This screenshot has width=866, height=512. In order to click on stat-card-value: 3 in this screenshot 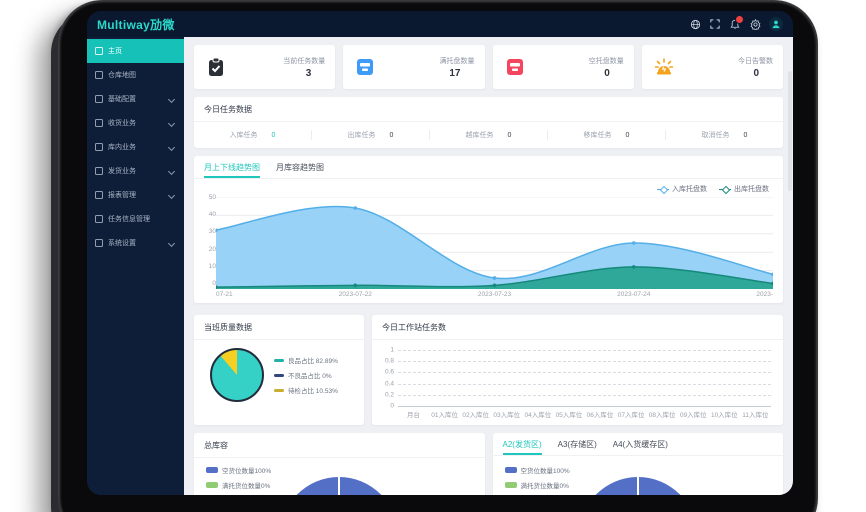, I will do `click(308, 73)`.